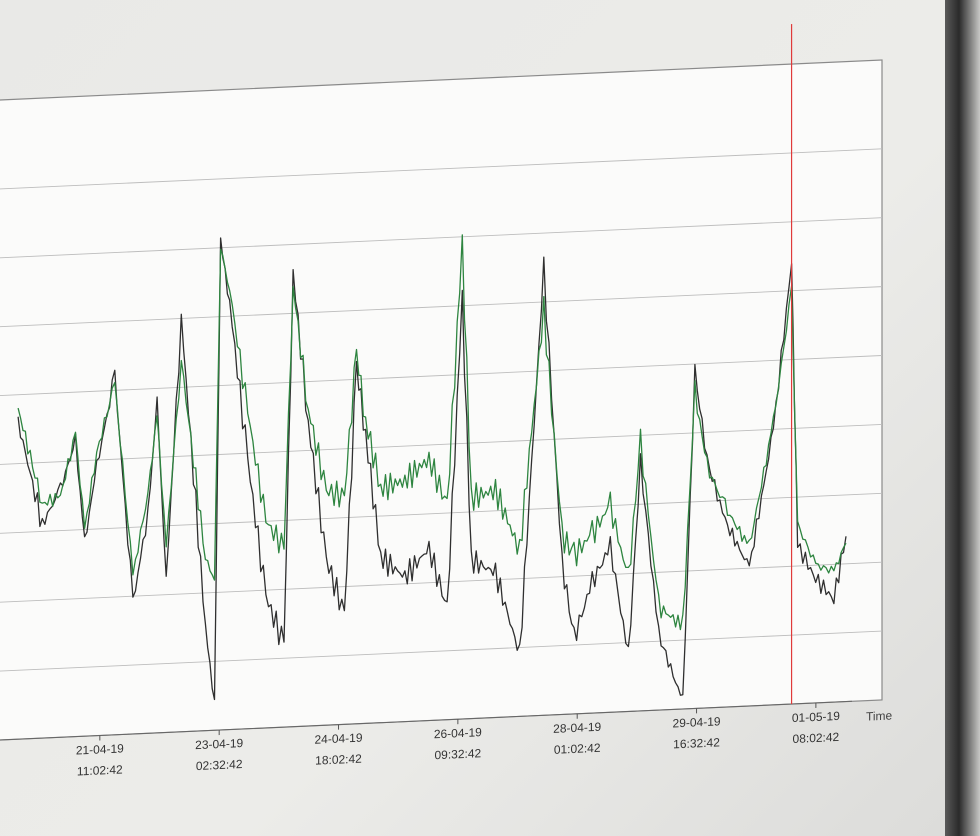  Describe the element at coordinates (100, 749) in the screenshot. I see `x-tick-date-label: 21-04-19` at that location.